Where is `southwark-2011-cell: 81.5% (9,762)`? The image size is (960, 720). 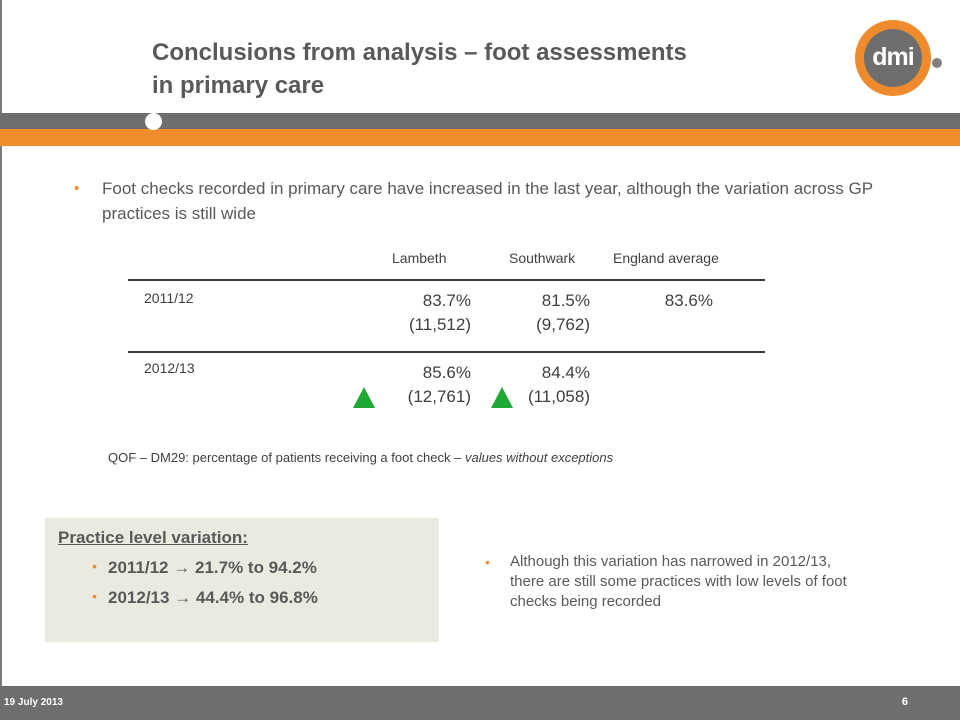 southwark-2011-cell: 81.5% (9,762) is located at coordinates (535, 313).